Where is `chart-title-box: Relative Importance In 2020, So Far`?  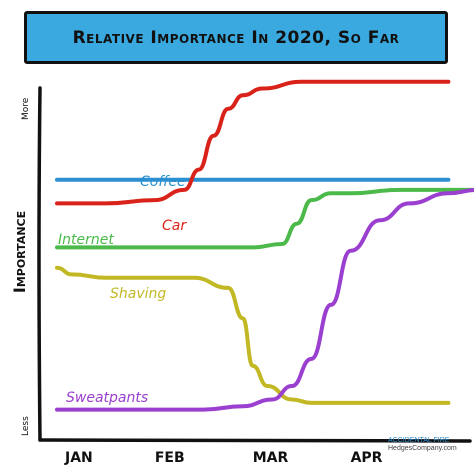
chart-title-box: Relative Importance In 2020, So Far is located at coordinates (236, 37).